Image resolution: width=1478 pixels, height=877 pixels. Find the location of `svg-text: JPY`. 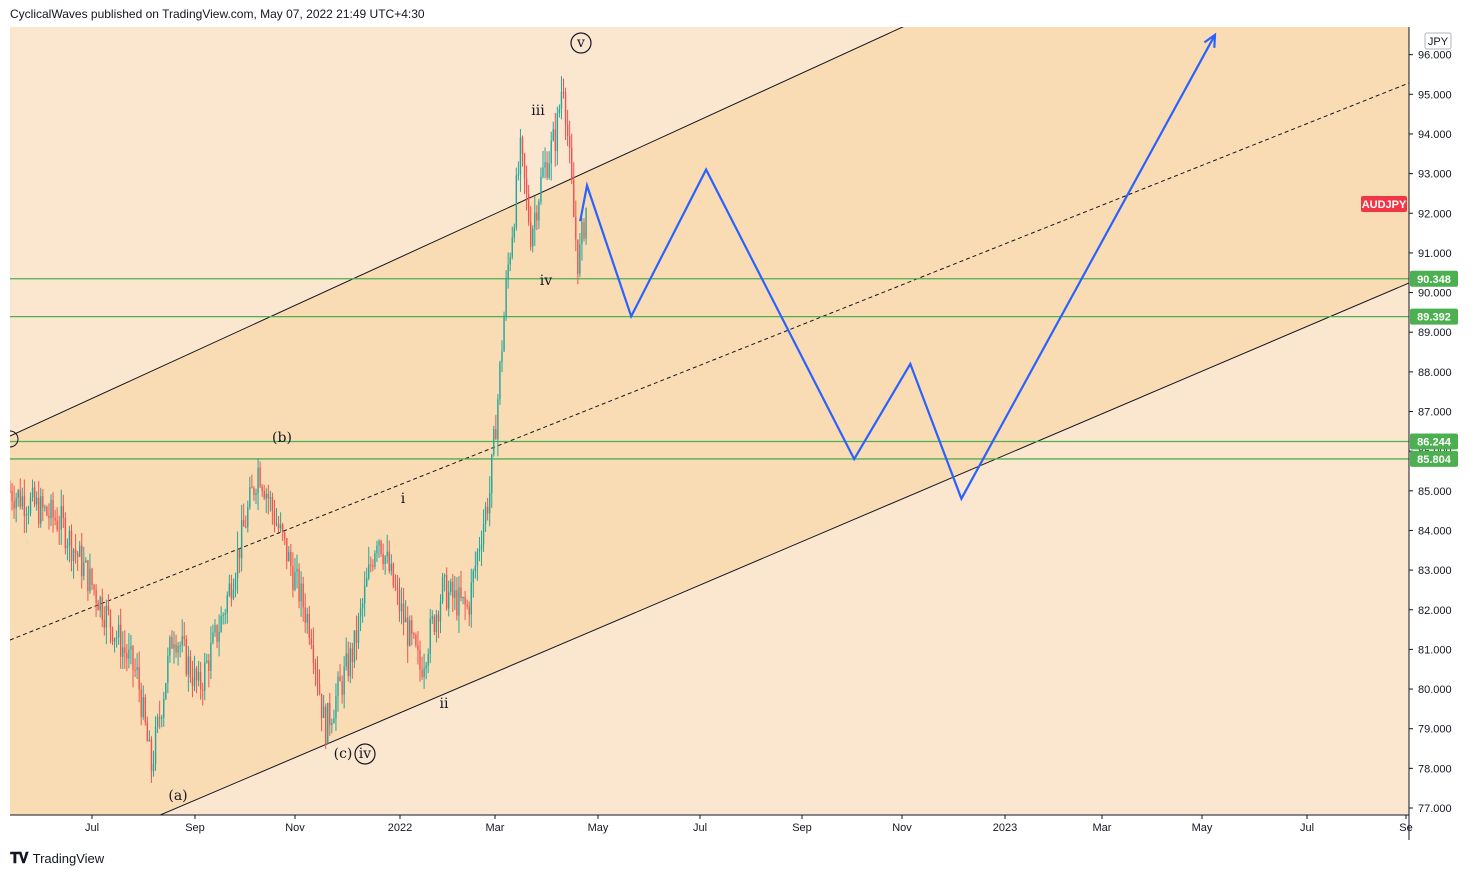

svg-text: JPY is located at coordinates (1438, 42).